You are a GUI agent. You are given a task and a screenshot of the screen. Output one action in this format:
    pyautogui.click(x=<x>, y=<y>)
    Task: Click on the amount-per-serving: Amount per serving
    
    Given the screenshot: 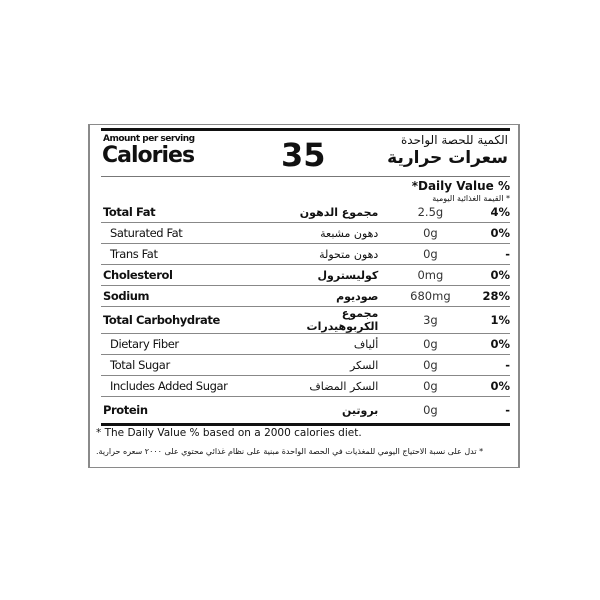 What is the action you would take?
    pyautogui.click(x=149, y=139)
    